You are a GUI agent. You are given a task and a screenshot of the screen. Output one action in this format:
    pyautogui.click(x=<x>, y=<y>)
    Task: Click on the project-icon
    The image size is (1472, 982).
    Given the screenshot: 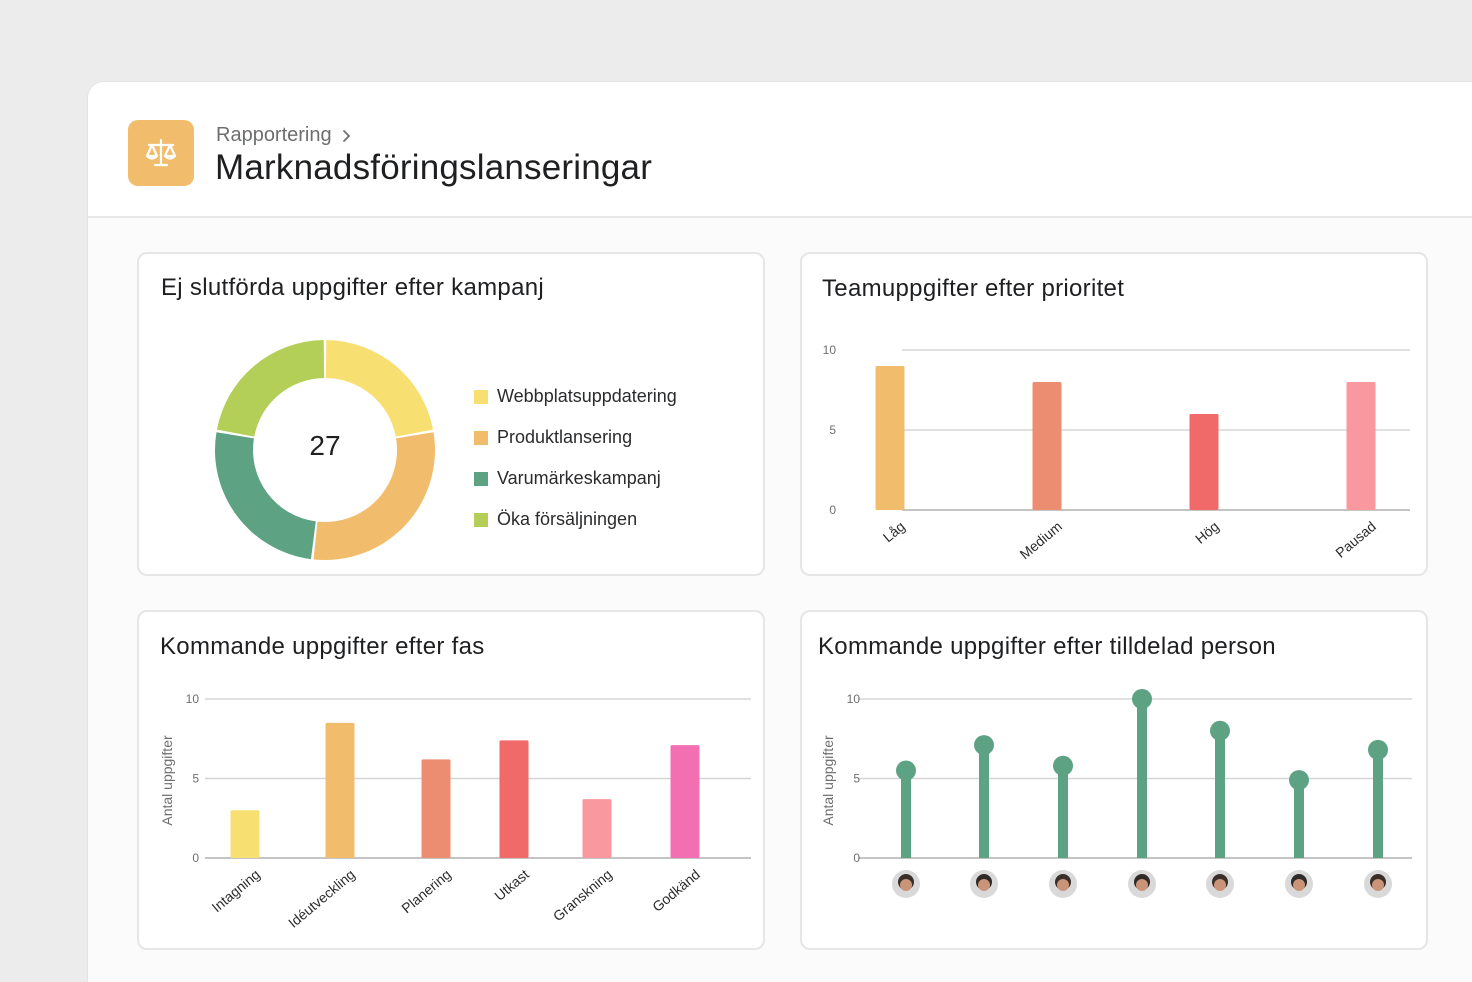 What is the action you would take?
    pyautogui.click(x=161, y=153)
    